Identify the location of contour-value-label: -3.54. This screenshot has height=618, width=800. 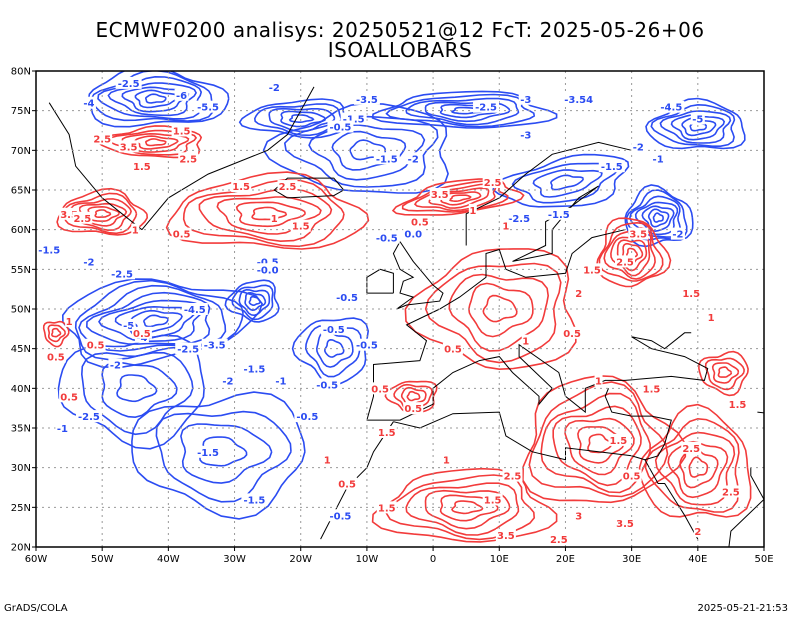
(578, 100).